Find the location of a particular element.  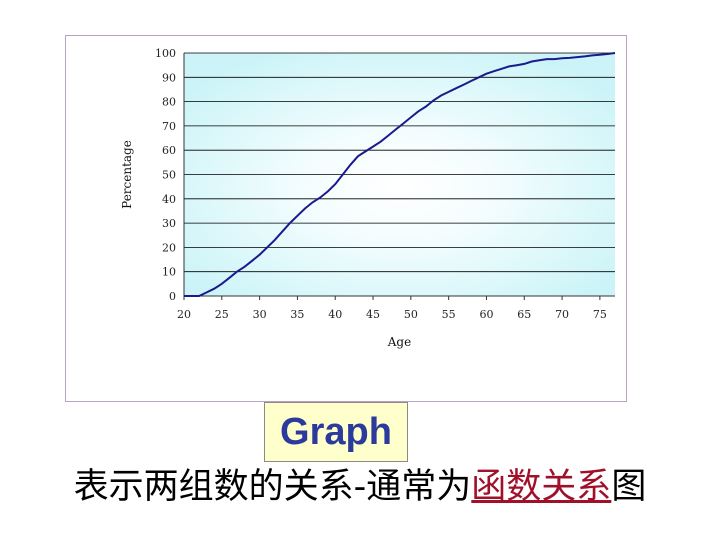

x-tick-label: 30 is located at coordinates (260, 314).